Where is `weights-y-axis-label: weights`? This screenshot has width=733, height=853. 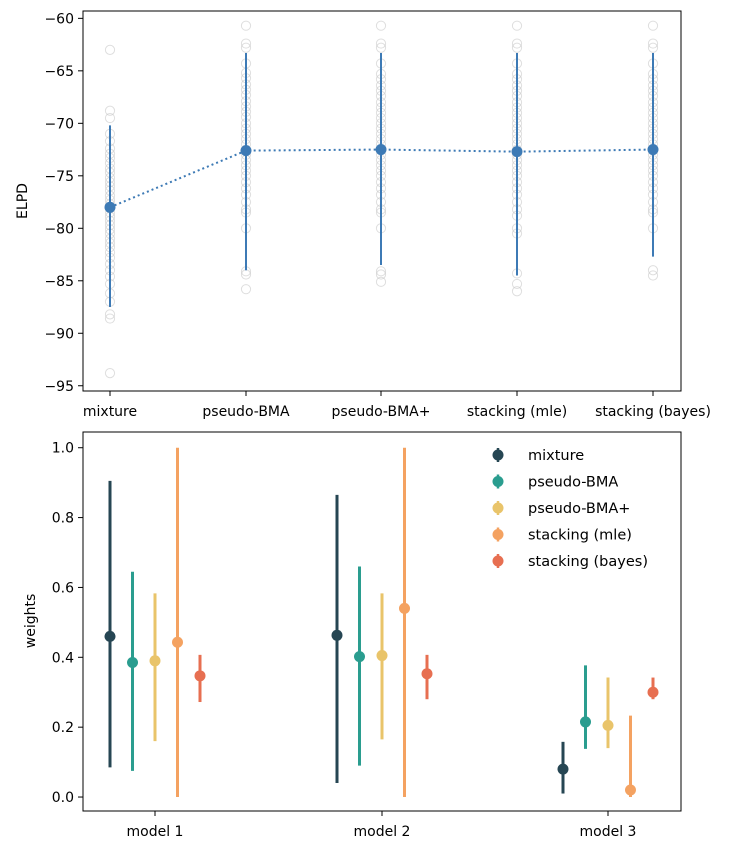 weights-y-axis-label: weights is located at coordinates (31, 621).